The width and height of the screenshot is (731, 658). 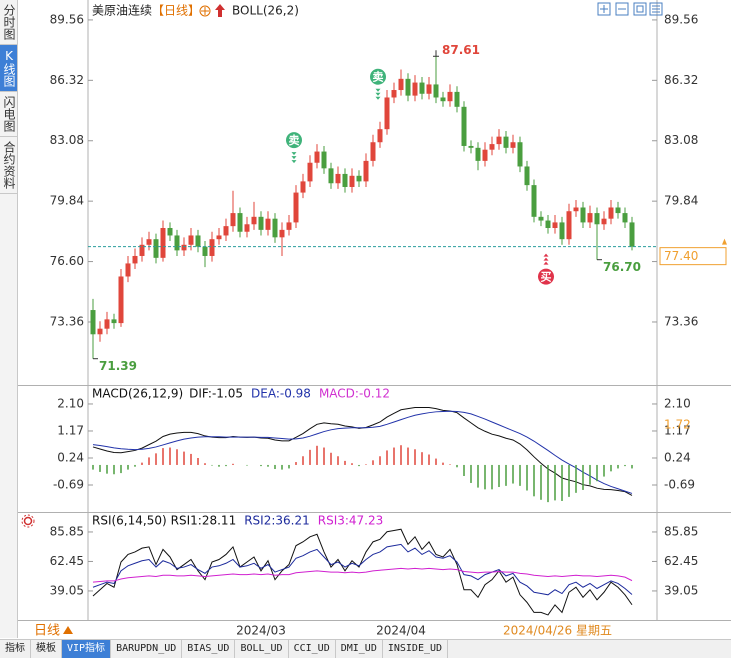 What do you see at coordinates (362, 569) in the screenshot?
I see `rsi-line` at bounding box center [362, 569].